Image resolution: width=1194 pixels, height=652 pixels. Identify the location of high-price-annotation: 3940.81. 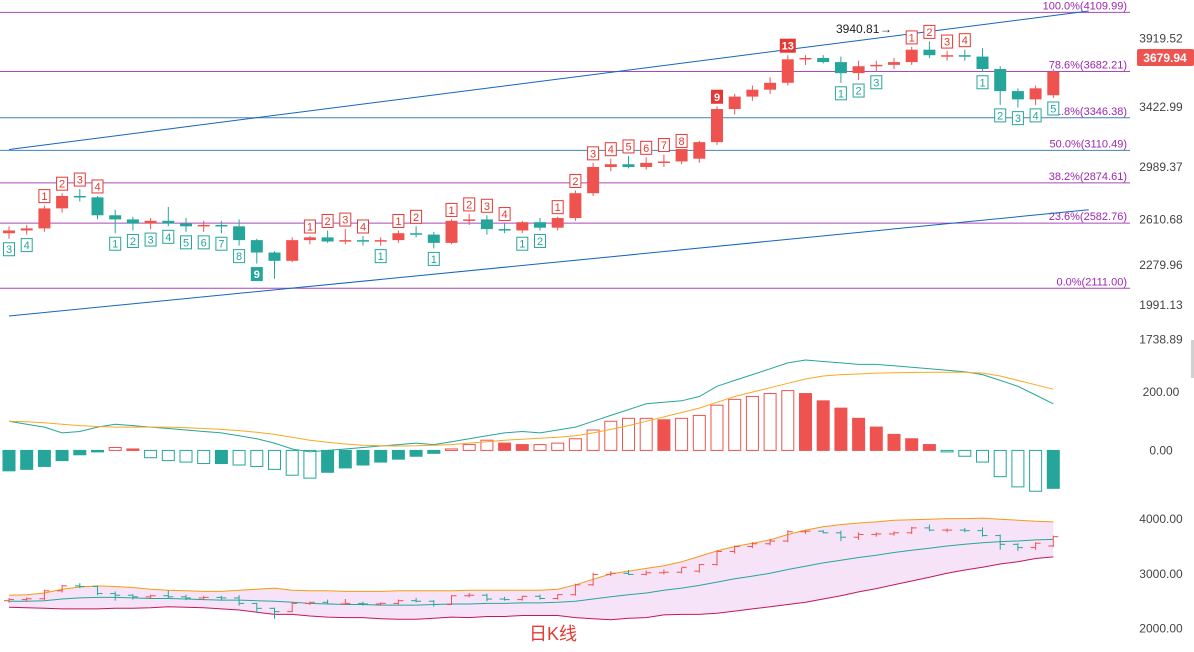
(858, 29).